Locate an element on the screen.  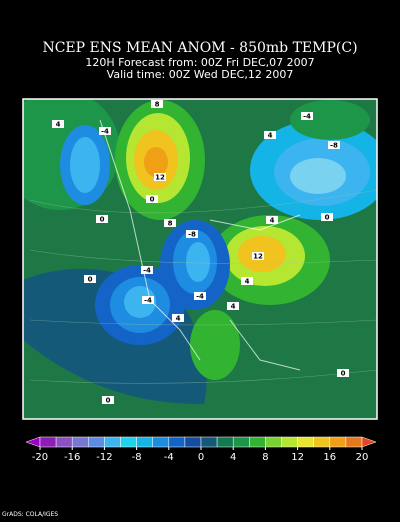
footer: GrADS: COLA/IGES is located at coordinates (30, 514).